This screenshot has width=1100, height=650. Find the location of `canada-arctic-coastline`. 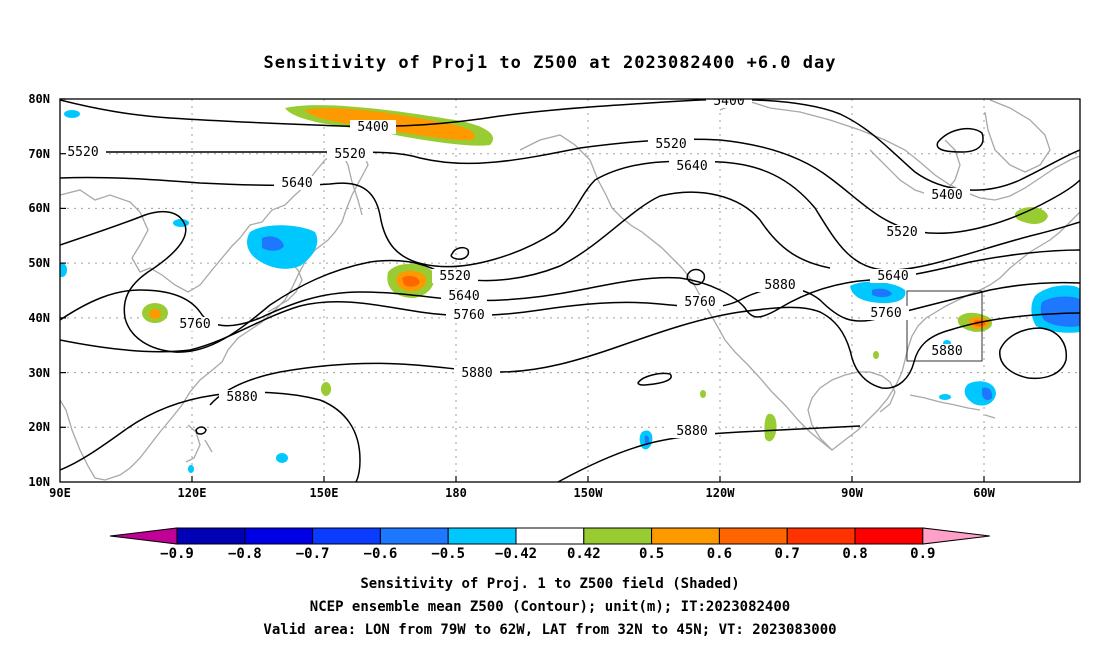

canada-arctic-coastline is located at coordinates (899, 150).